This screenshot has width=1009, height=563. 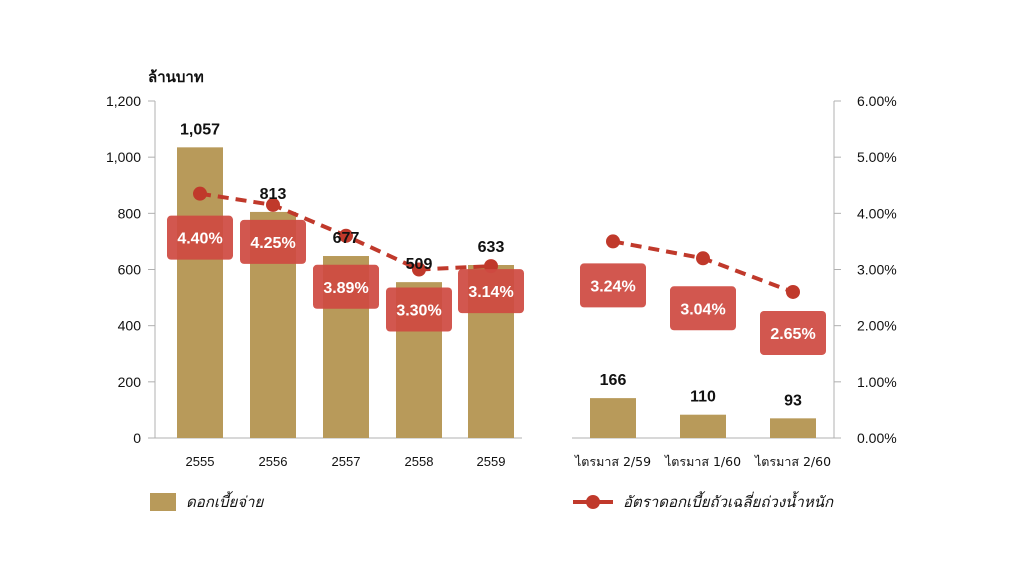 I want to click on left-tick-label: 400, so click(x=130, y=326).